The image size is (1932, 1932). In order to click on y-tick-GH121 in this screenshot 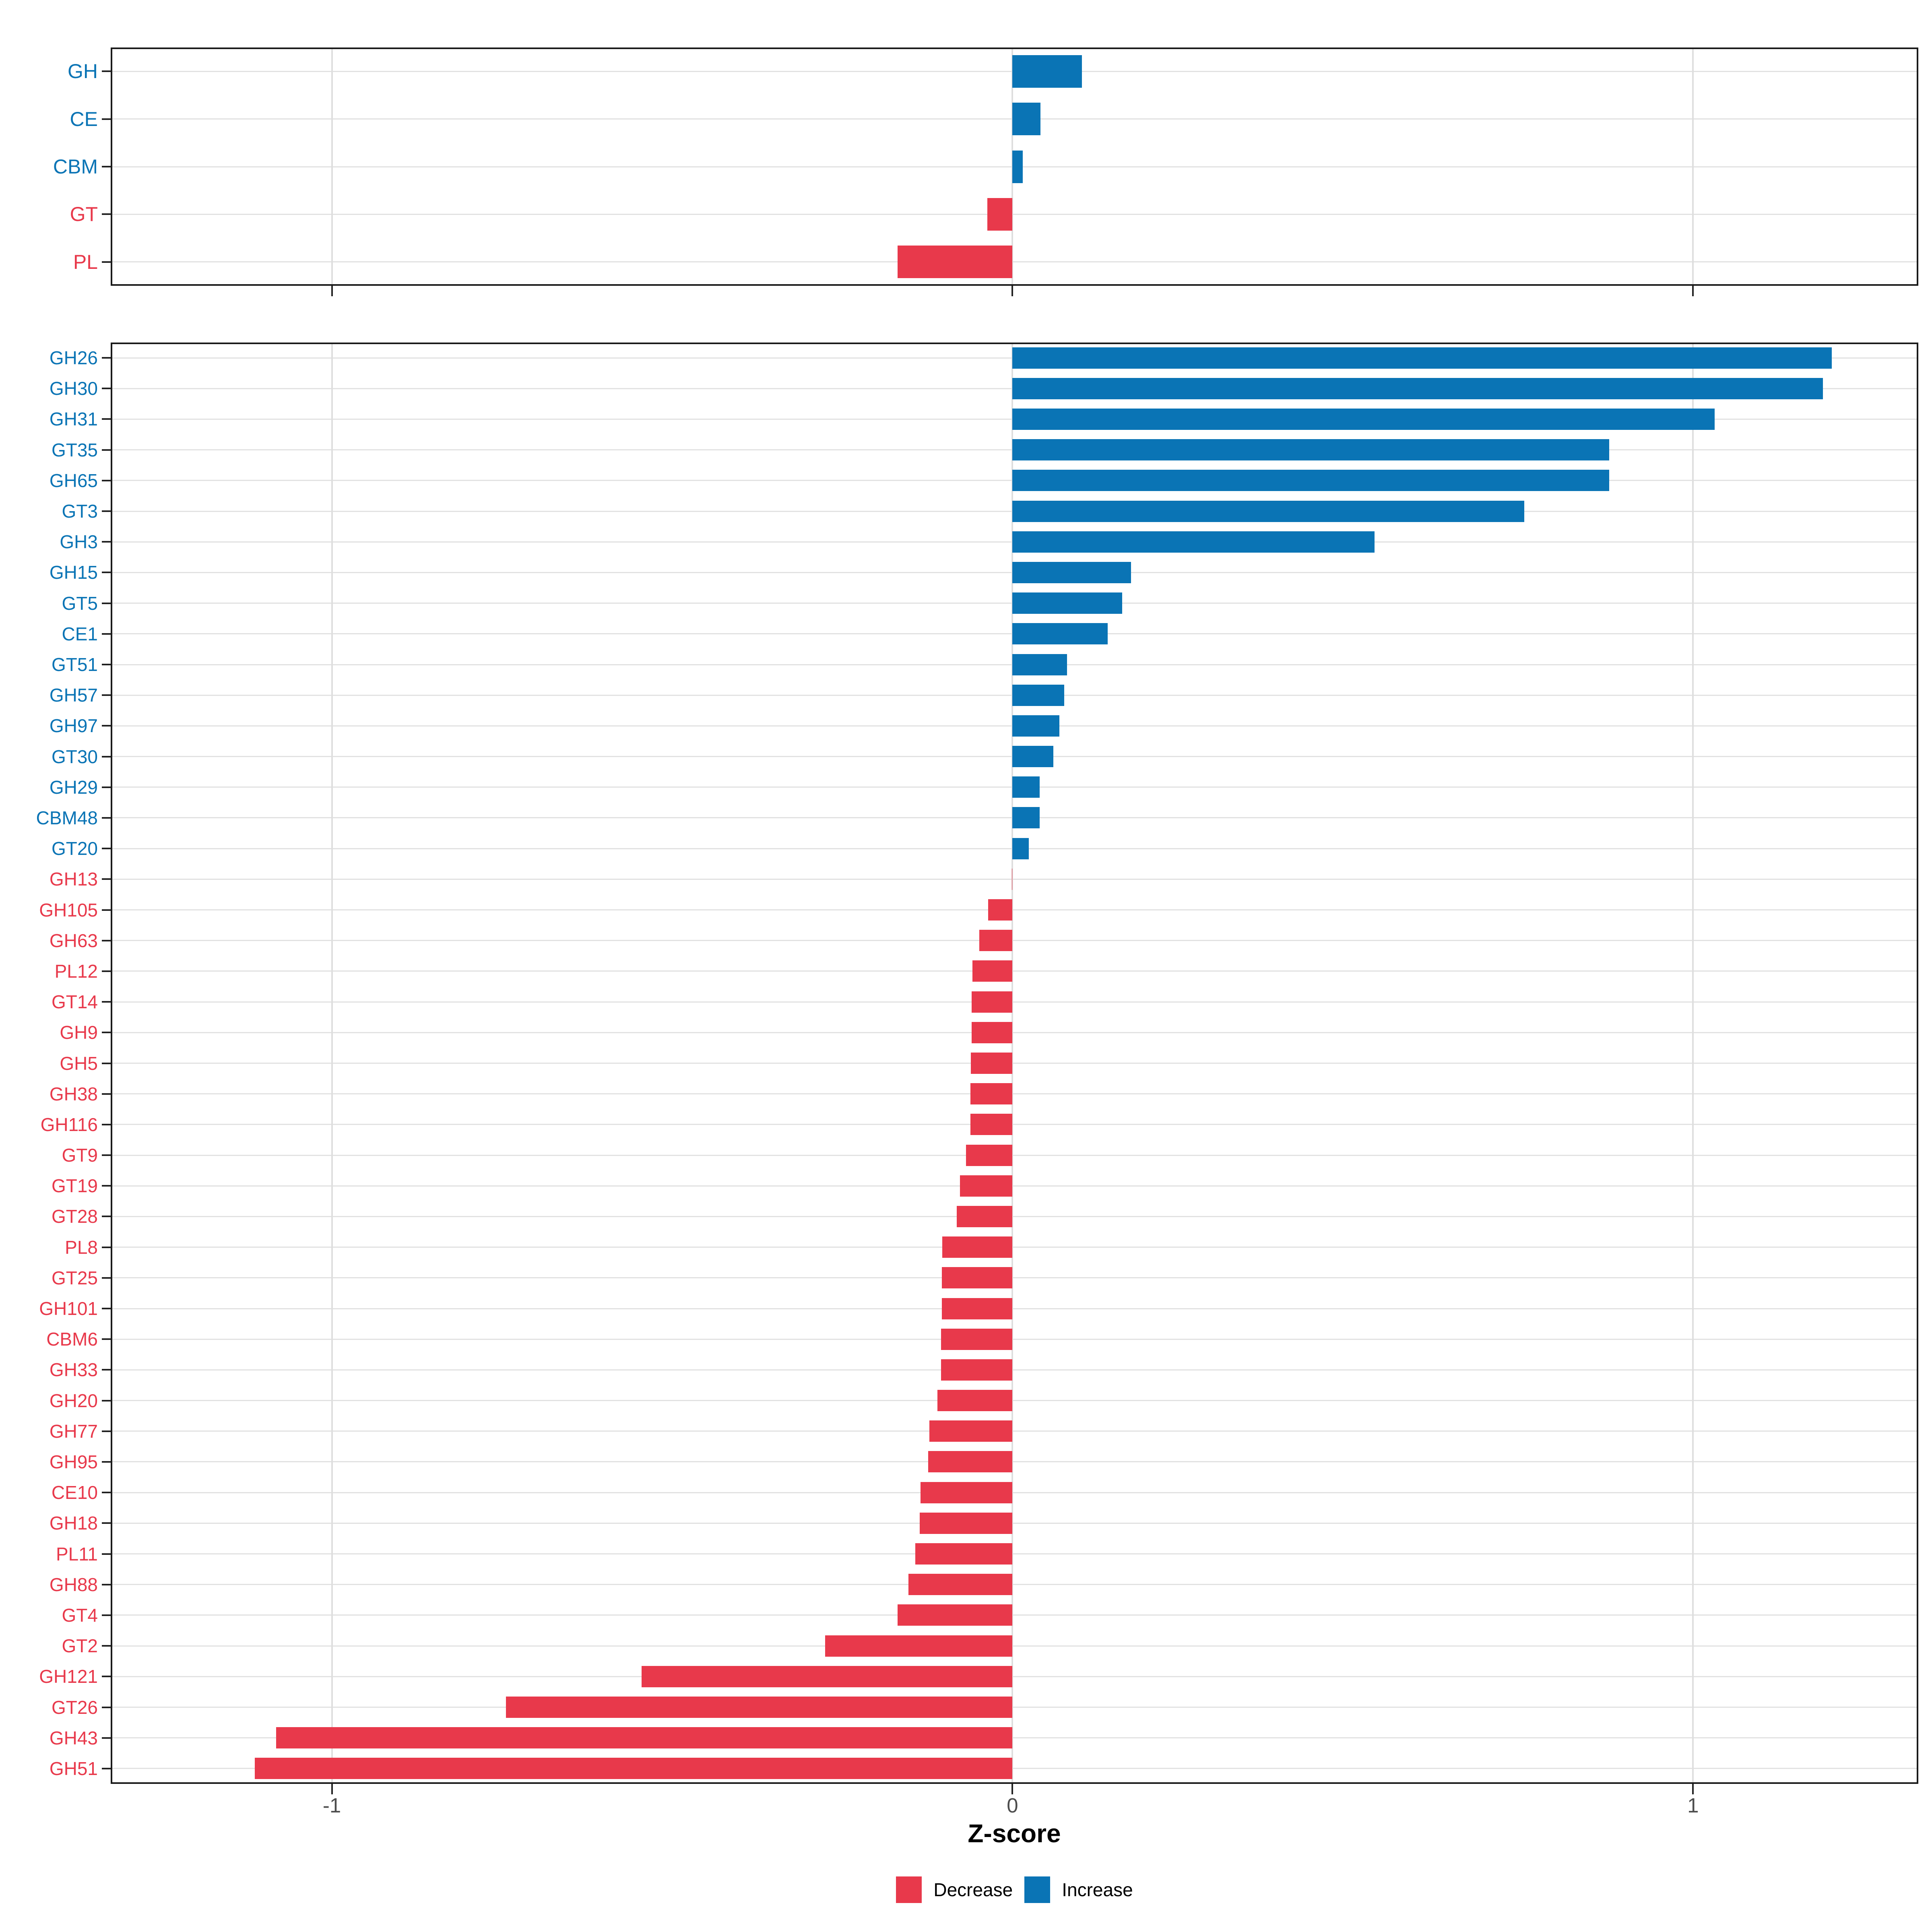, I will do `click(106, 1677)`.